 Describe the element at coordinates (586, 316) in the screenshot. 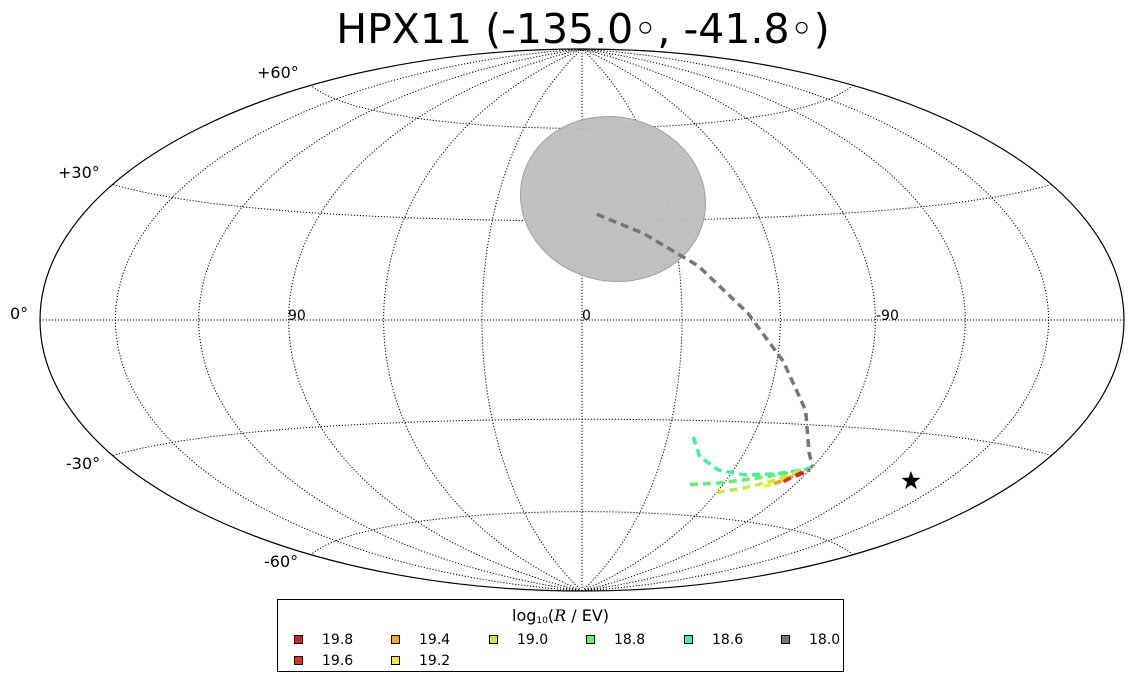

I see `lon-label-0: 0` at that location.